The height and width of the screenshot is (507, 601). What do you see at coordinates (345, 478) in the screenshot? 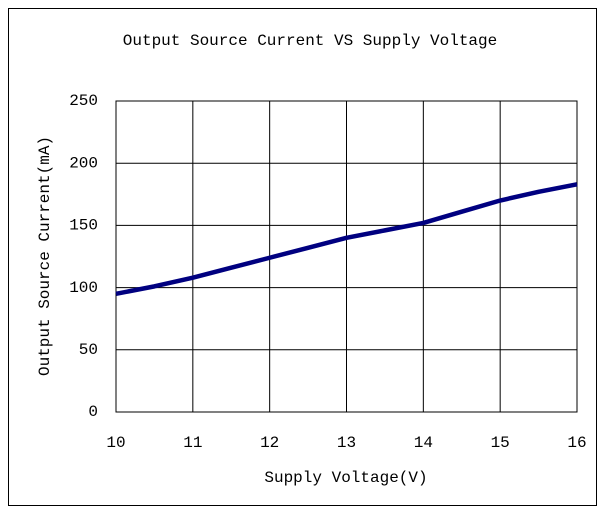
I see `x-axis-label: Supply Voltage(V)` at bounding box center [345, 478].